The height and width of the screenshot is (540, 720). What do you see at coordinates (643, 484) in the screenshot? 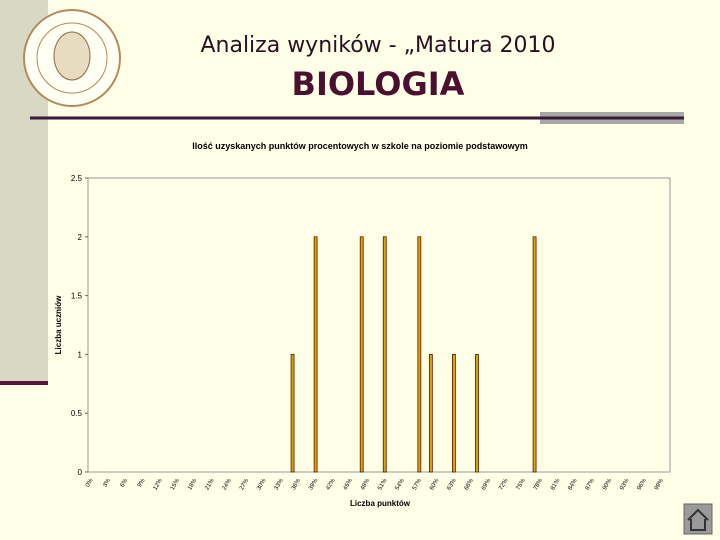
I see `x-tick-label: 96%` at bounding box center [643, 484].